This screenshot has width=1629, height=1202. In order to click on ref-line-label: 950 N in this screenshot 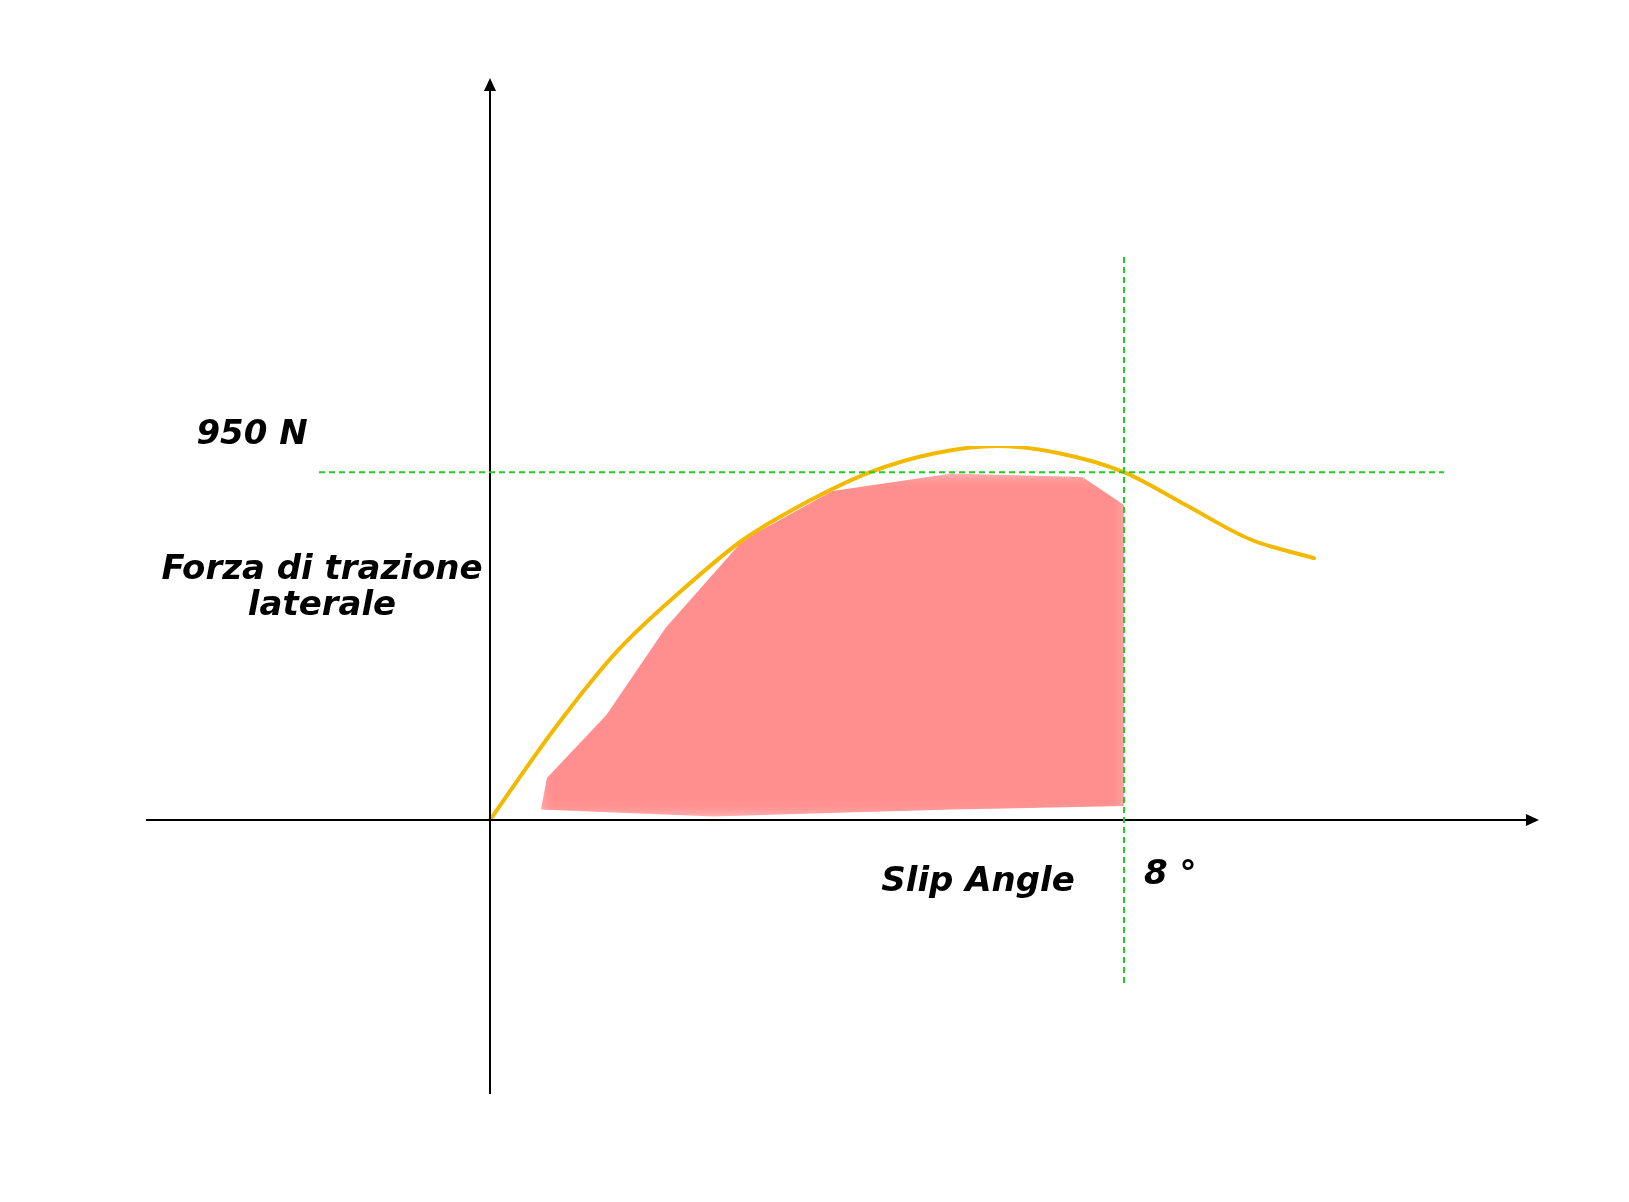, I will do `click(252, 432)`.